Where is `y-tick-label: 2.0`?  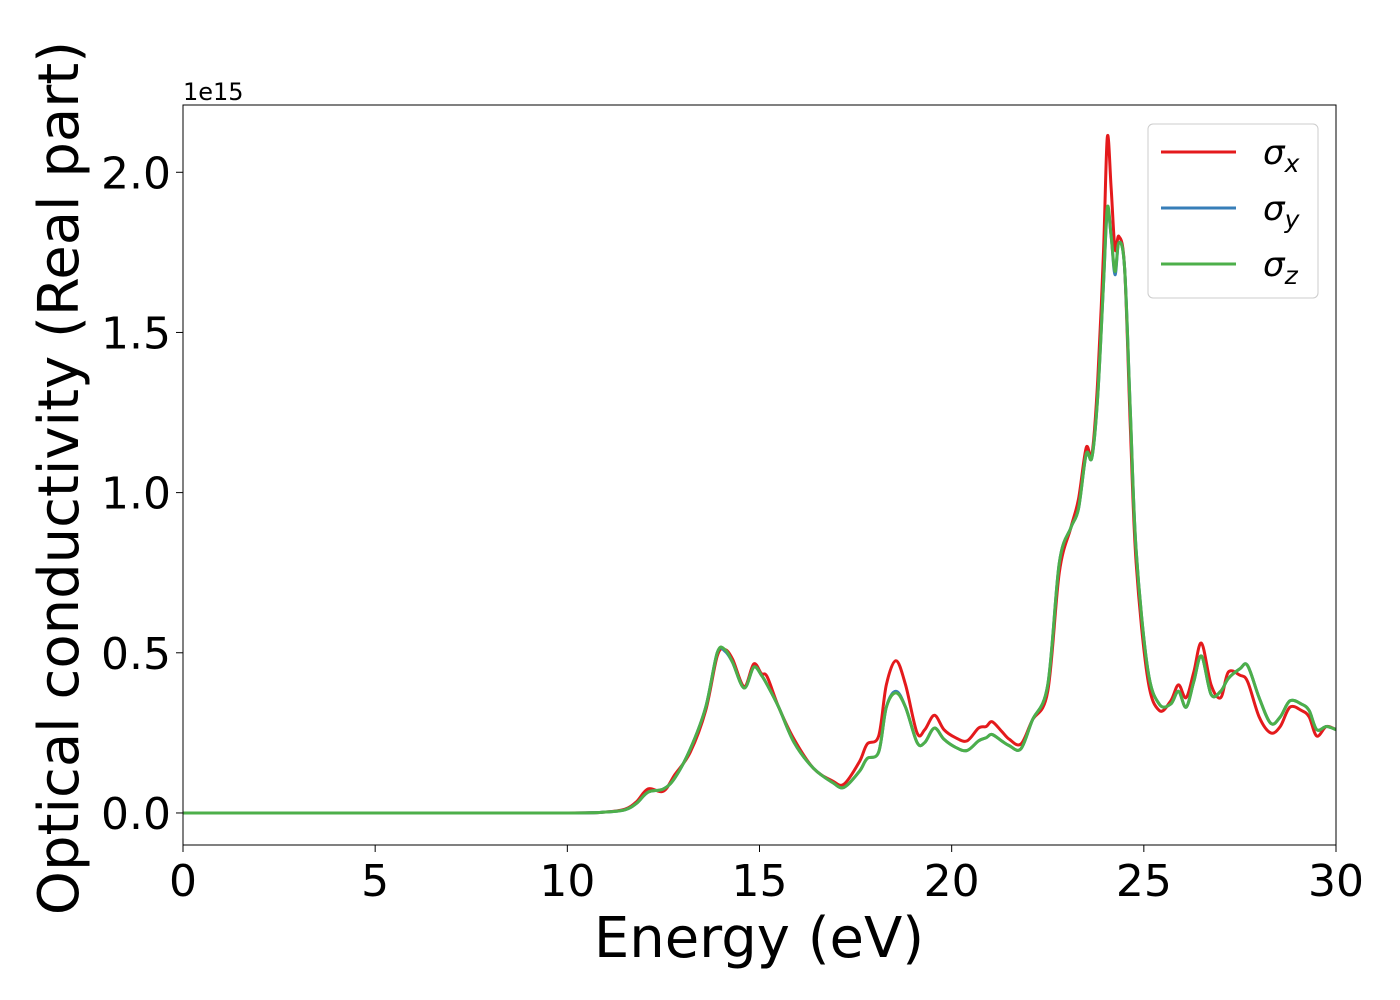 y-tick-label: 2.0 is located at coordinates (136, 173).